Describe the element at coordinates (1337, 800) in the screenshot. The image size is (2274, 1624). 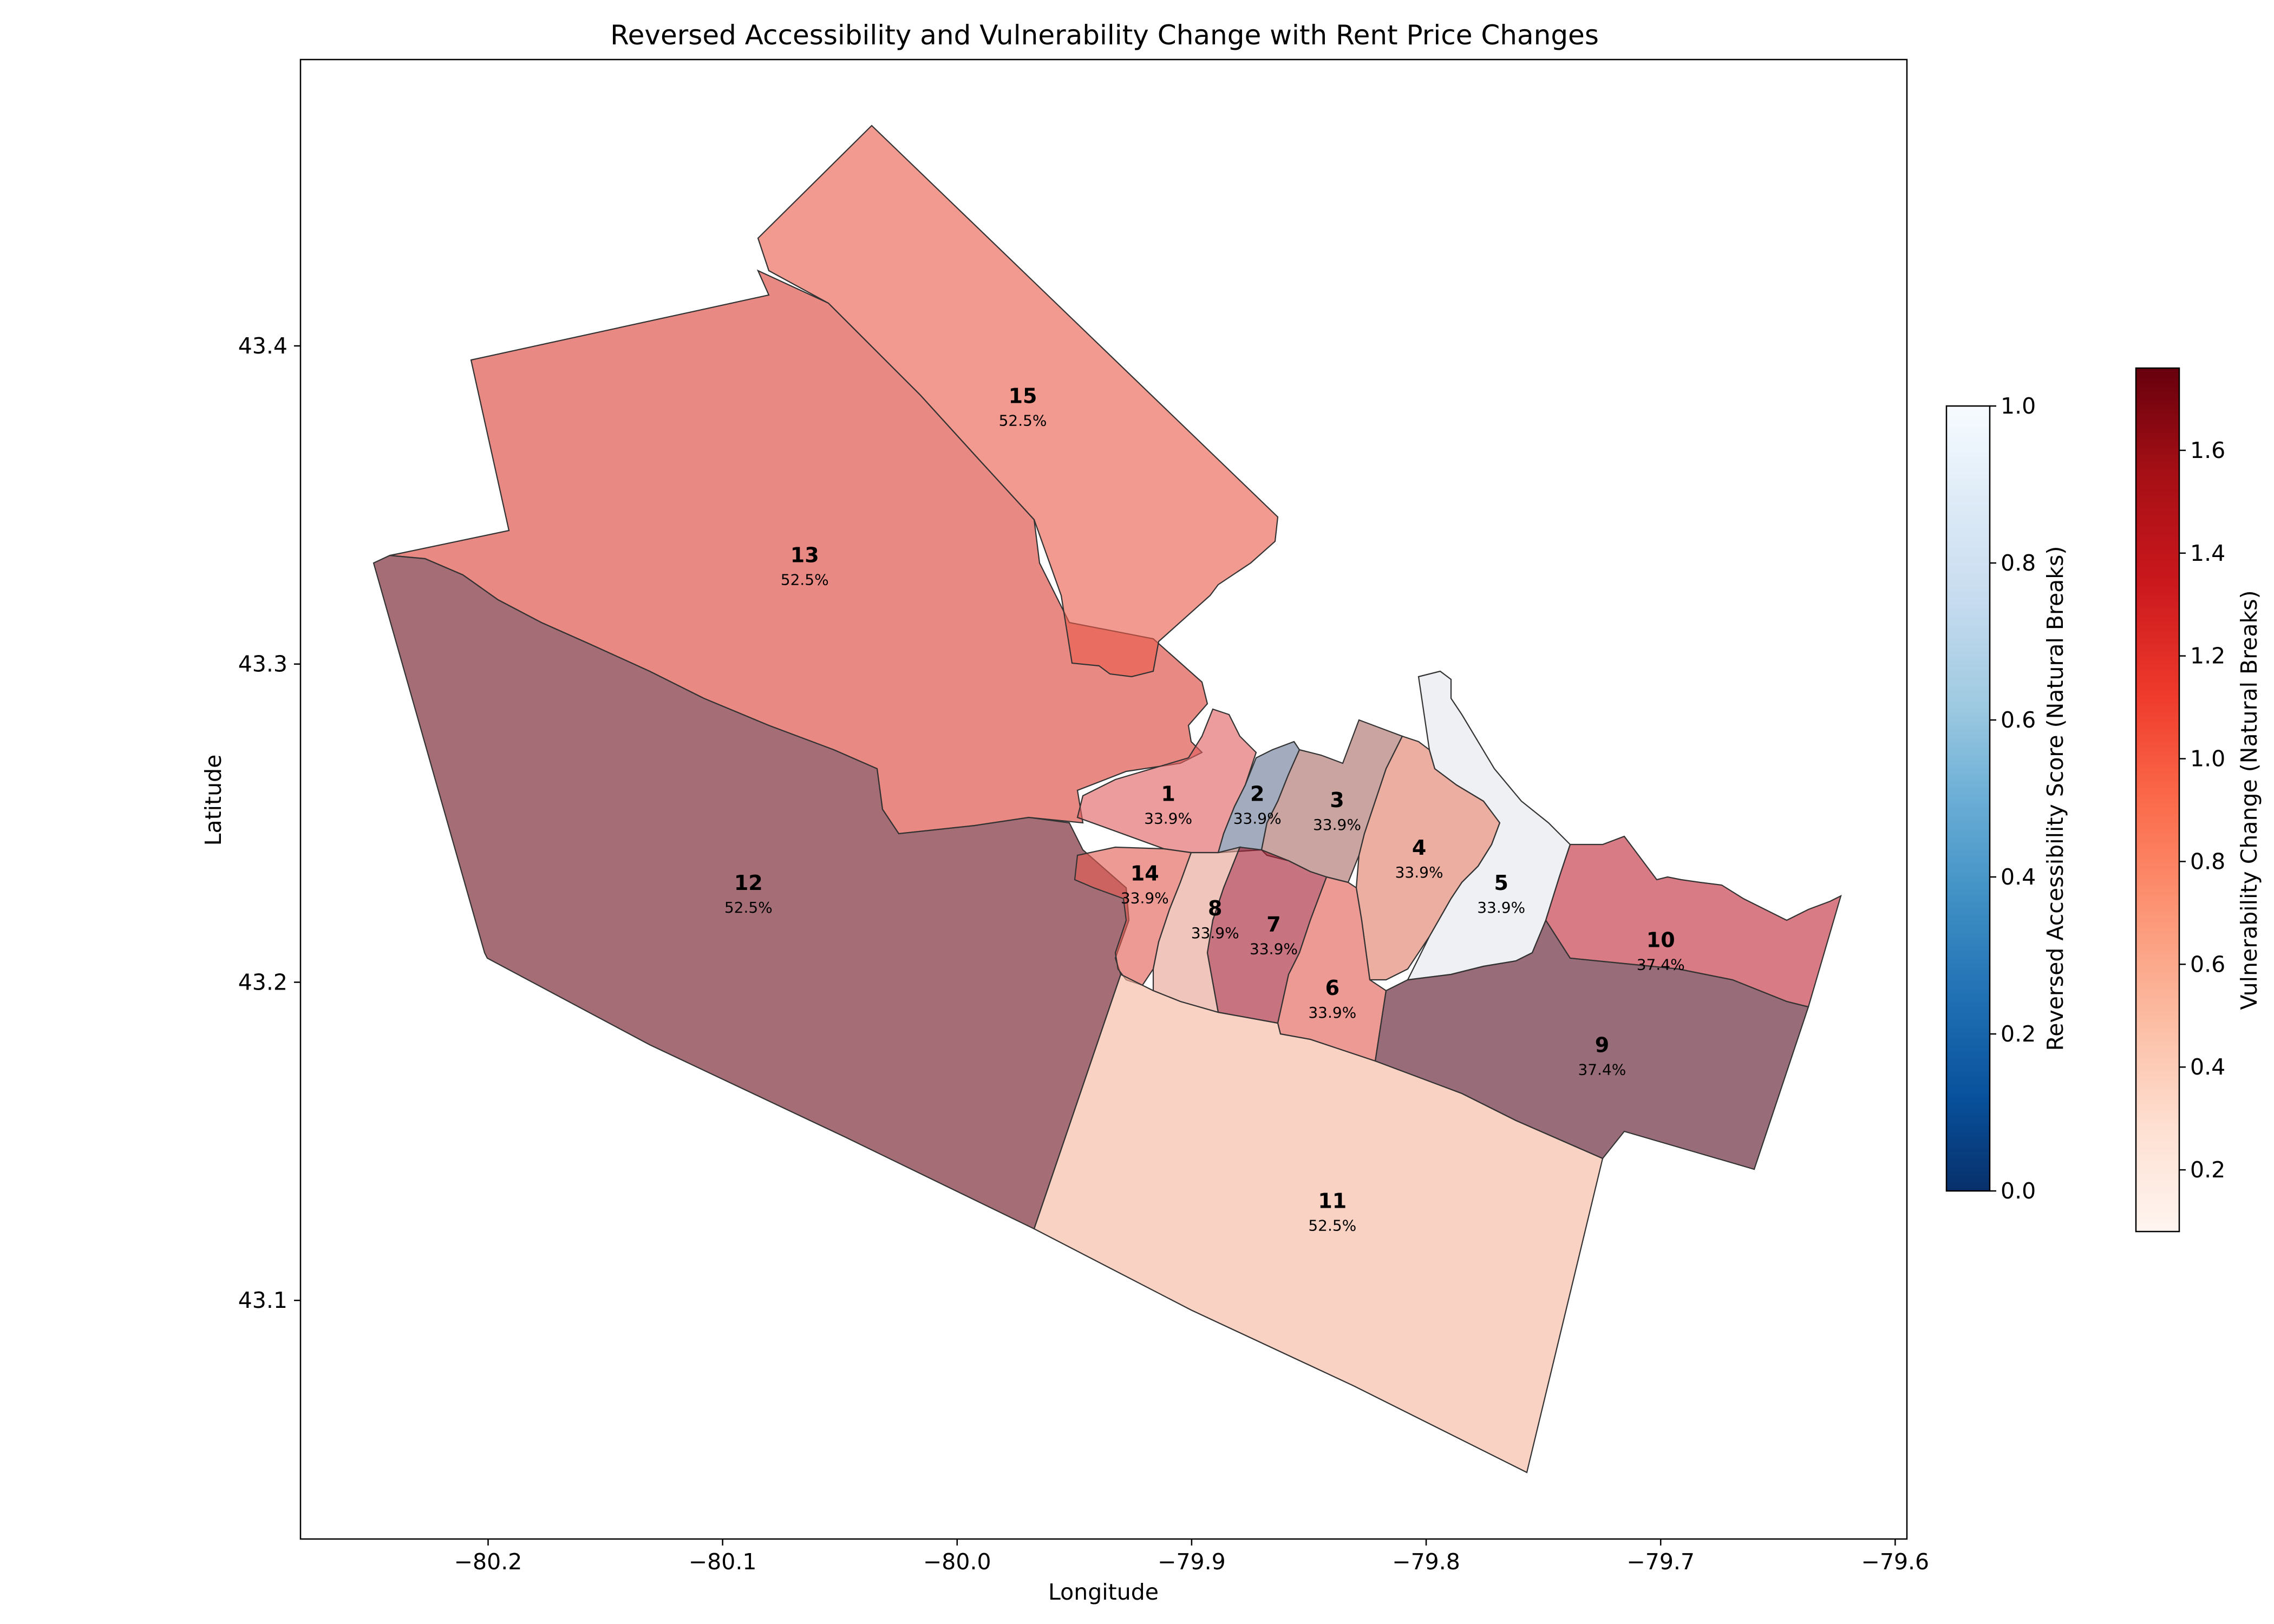
I see `region-3-id-label: 3` at that location.